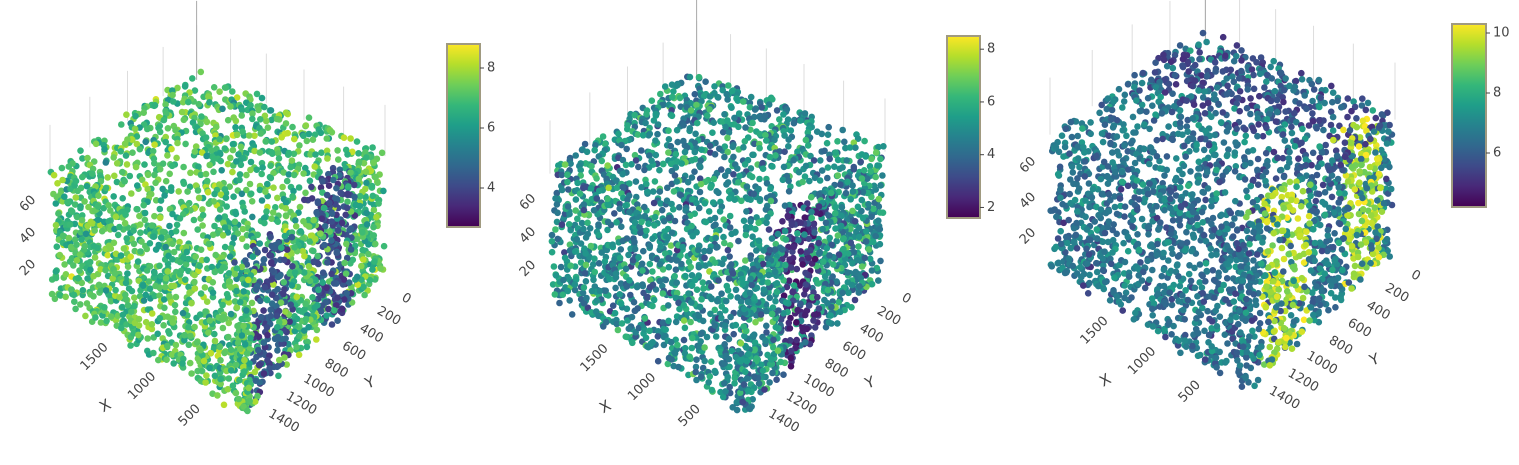  What do you see at coordinates (28, 236) in the screenshot?
I see `z-tick-label: 40` at bounding box center [28, 236].